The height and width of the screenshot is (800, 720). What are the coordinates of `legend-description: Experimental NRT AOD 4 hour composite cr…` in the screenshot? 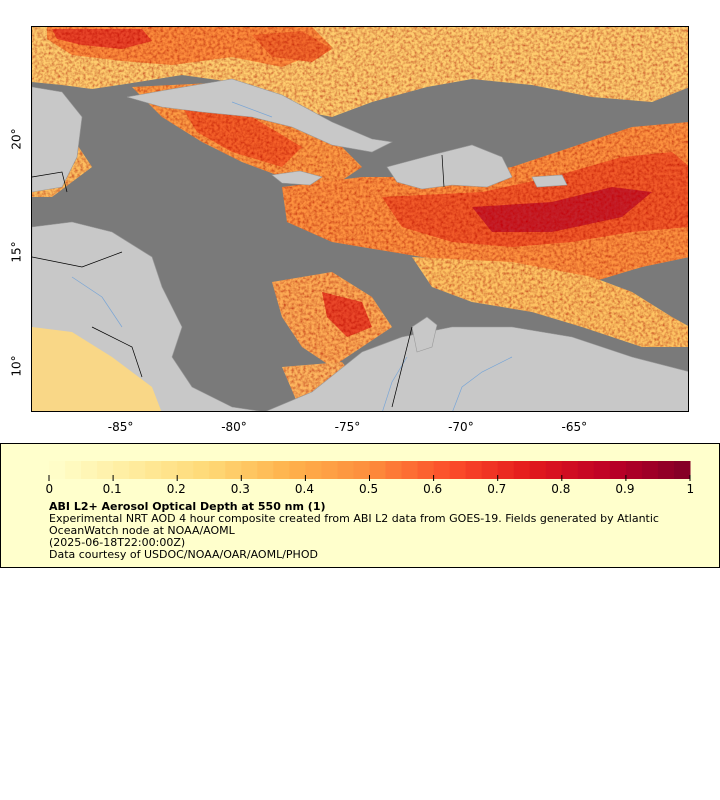 It's located at (354, 524).